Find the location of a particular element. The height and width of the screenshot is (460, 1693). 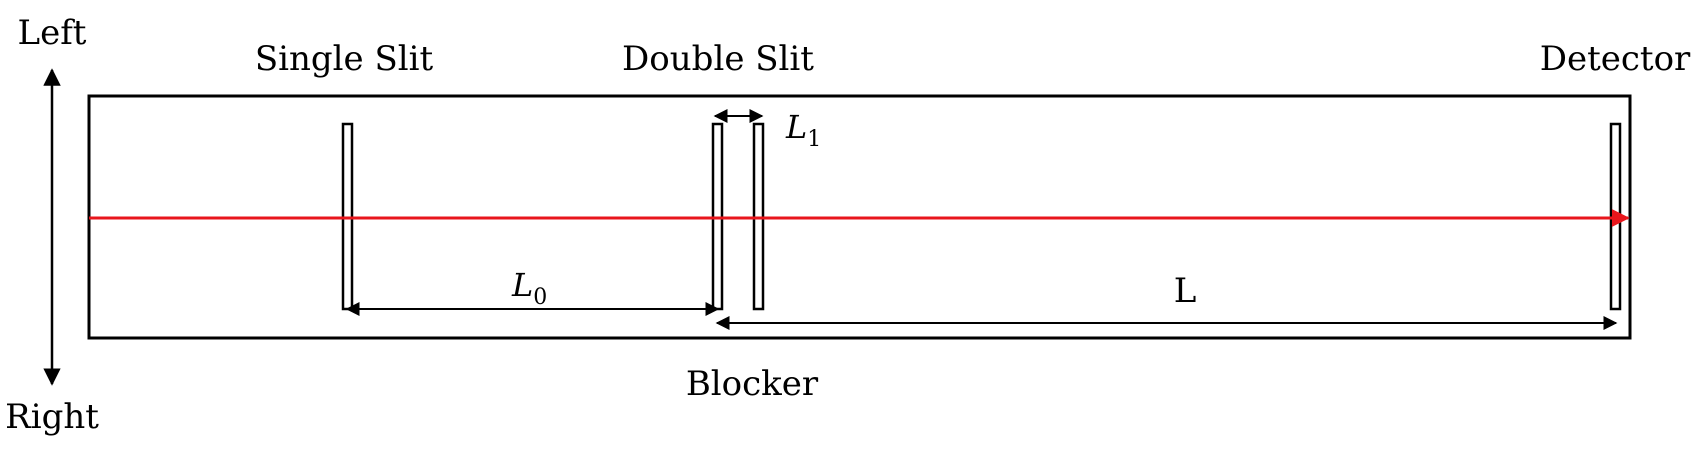

left-label: Left is located at coordinates (52, 33).